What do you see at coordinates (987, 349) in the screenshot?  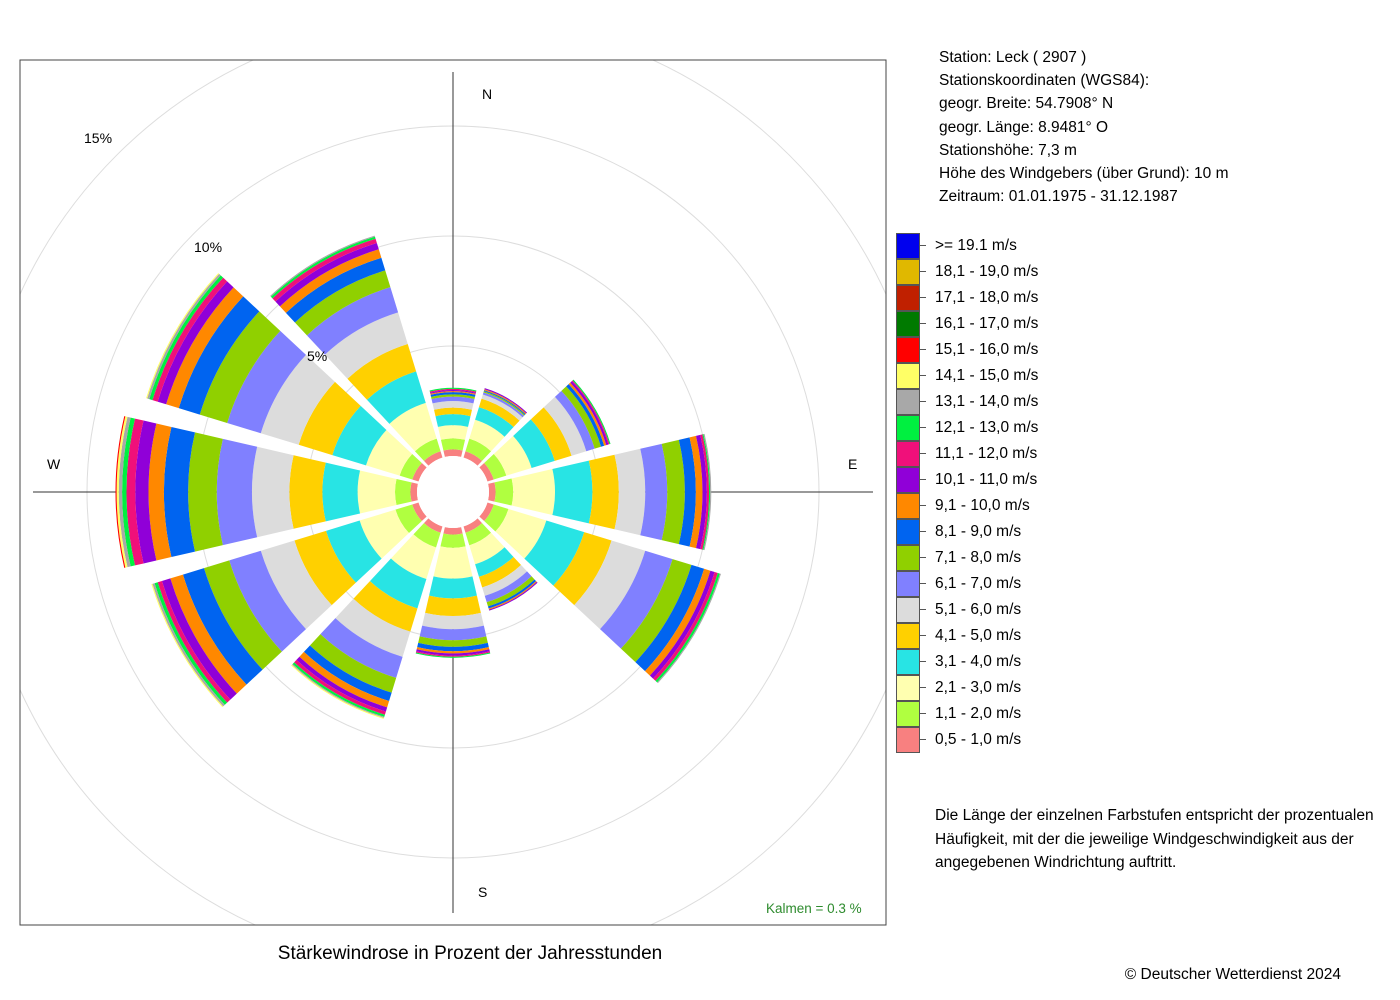 I see `legend-label: 15,1 - 16,0 m/s` at bounding box center [987, 349].